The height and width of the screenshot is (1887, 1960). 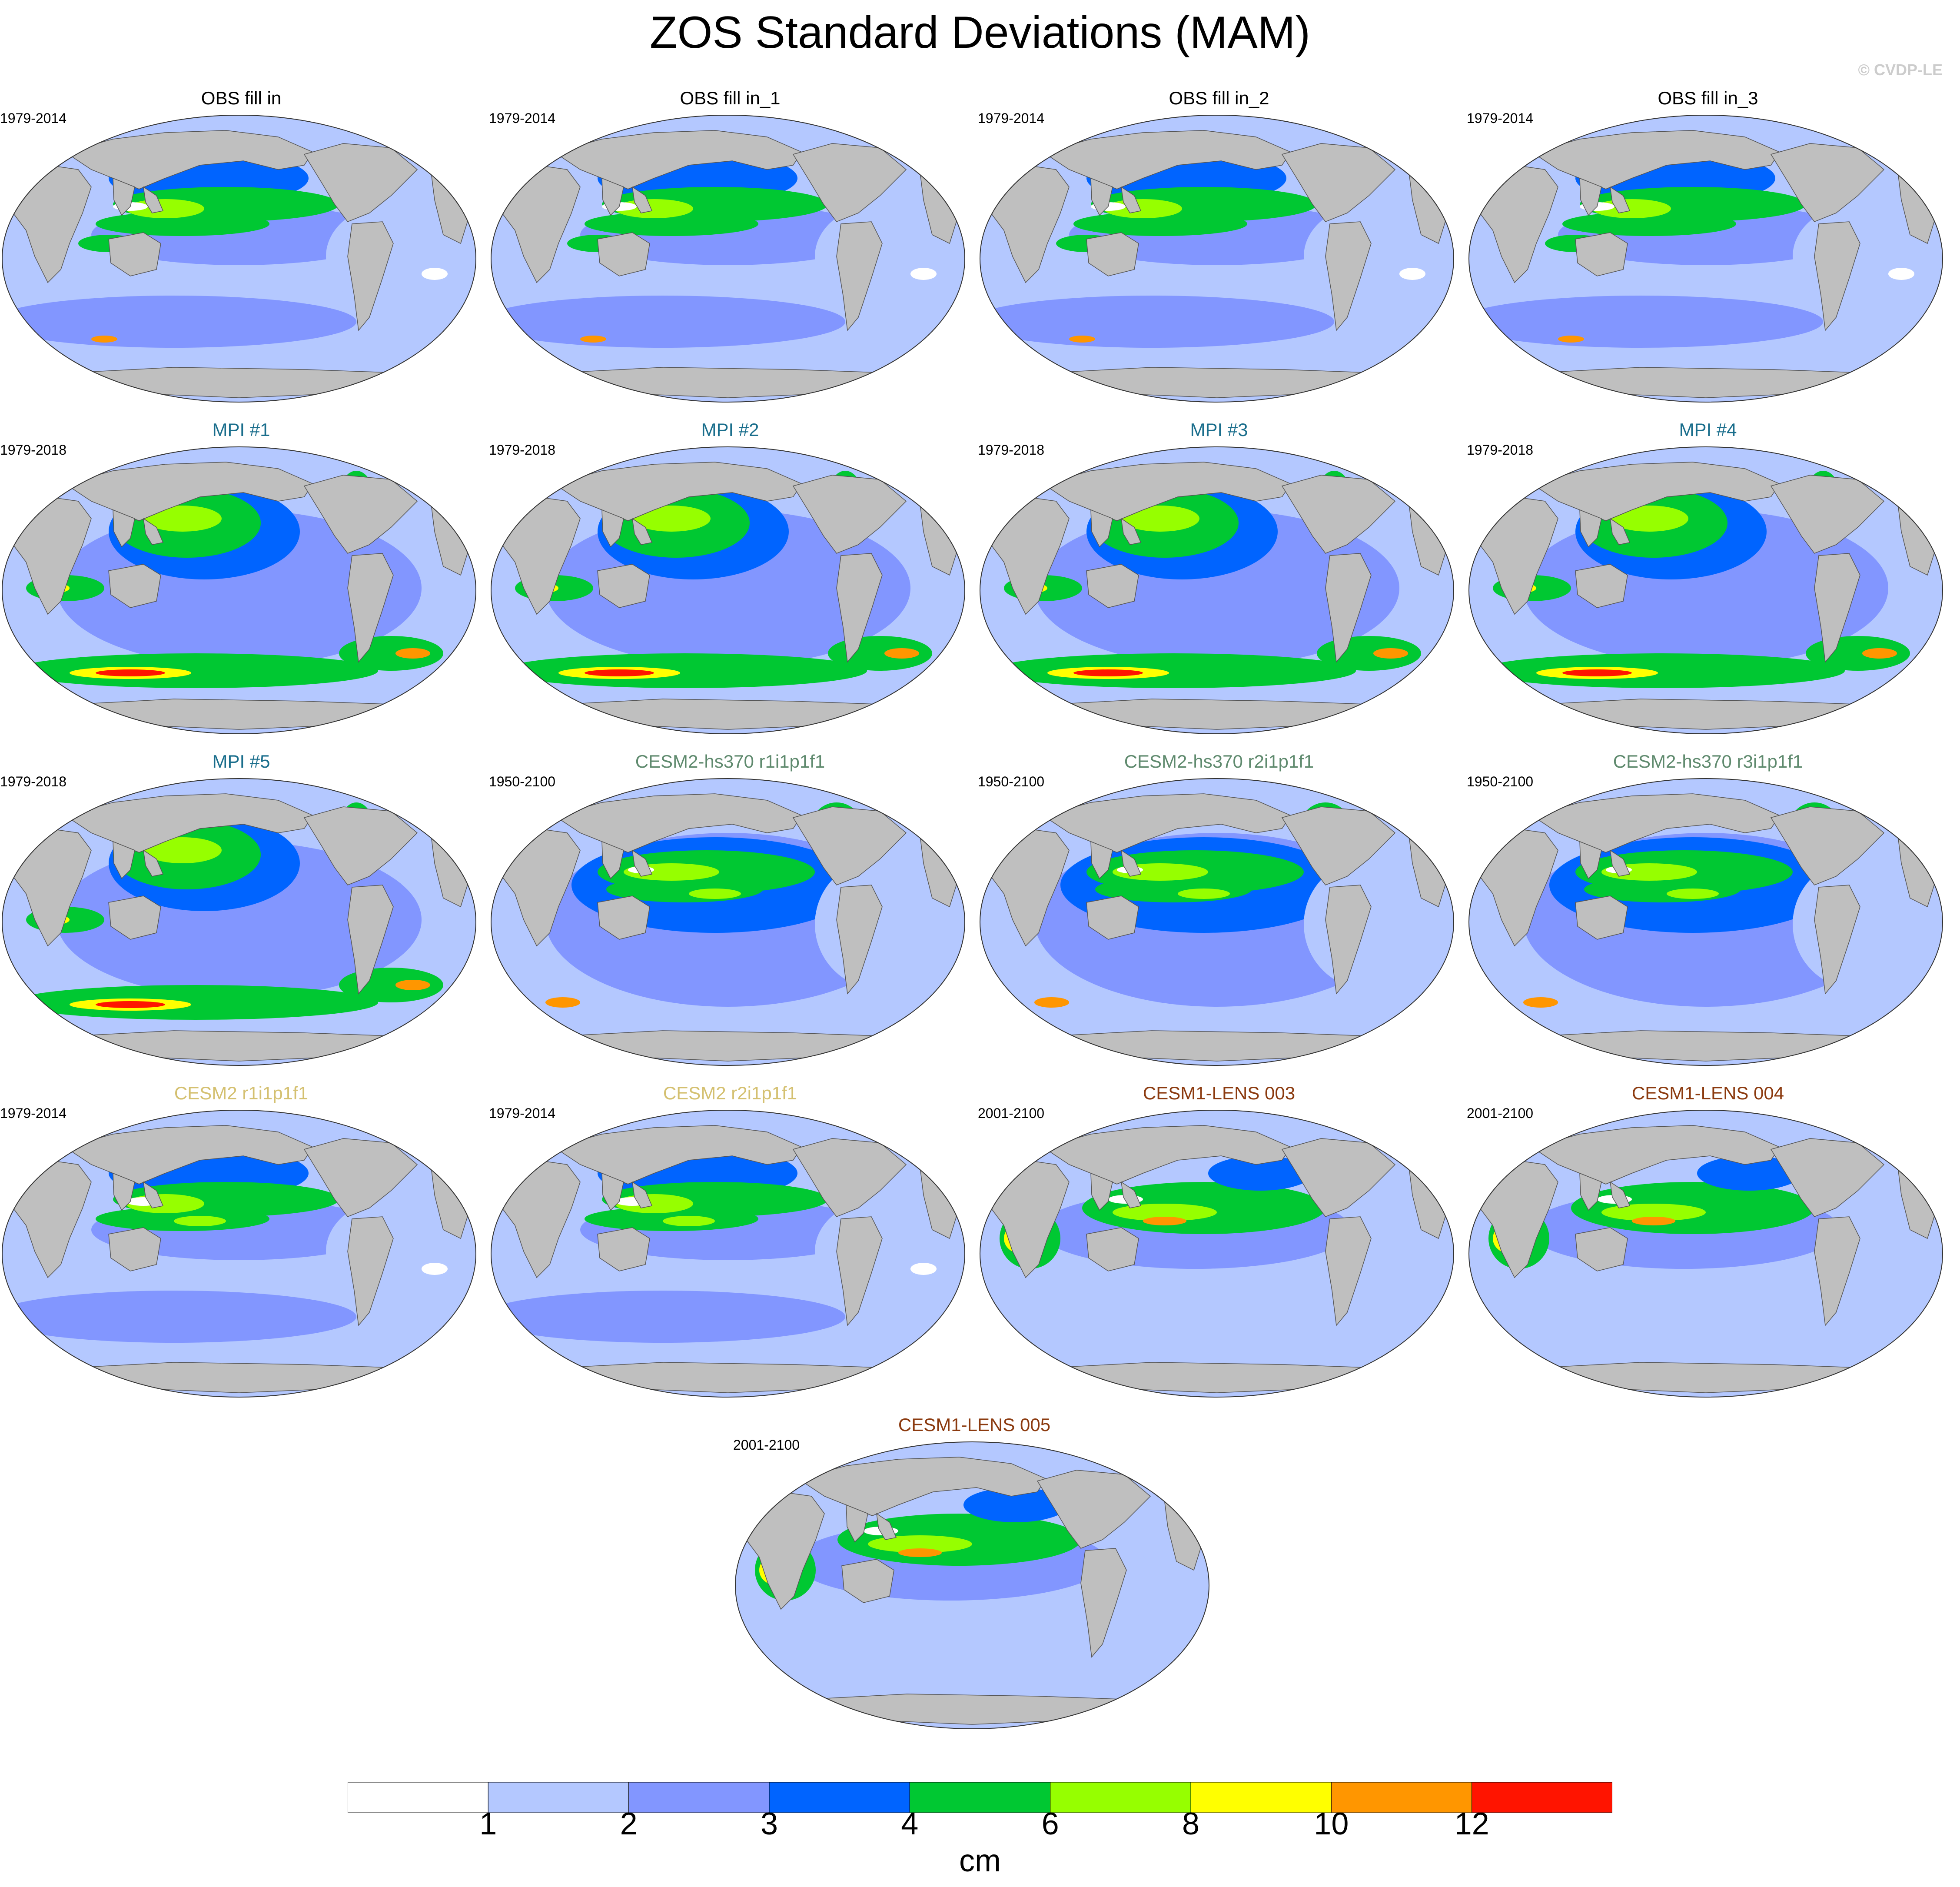 I want to click on panel-years: 1979-2014, so click(x=1011, y=118).